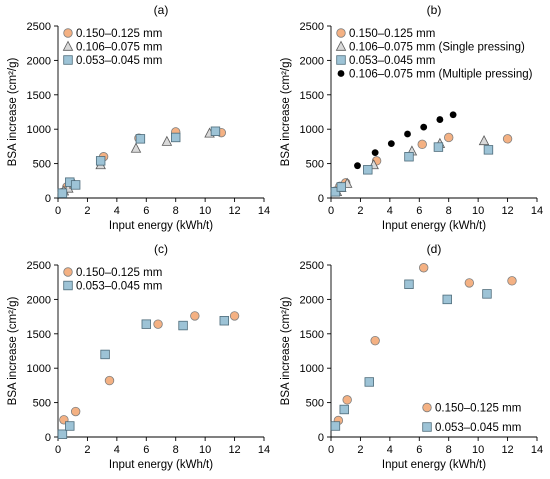 The width and height of the screenshot is (550, 479). I want to click on panel-title: (a), so click(161, 10).